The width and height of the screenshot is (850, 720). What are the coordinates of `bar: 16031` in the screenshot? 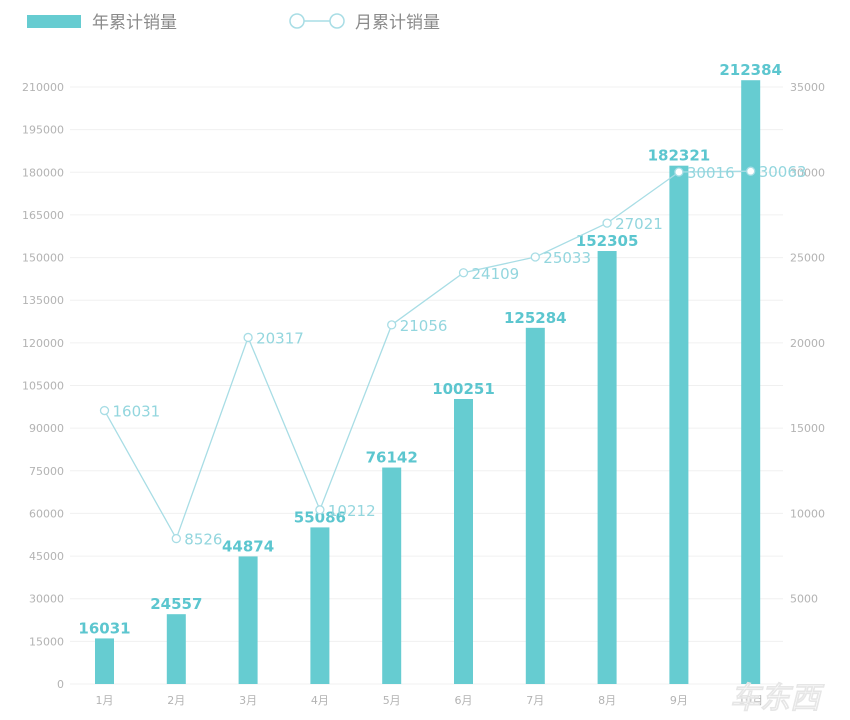 It's located at (104, 651).